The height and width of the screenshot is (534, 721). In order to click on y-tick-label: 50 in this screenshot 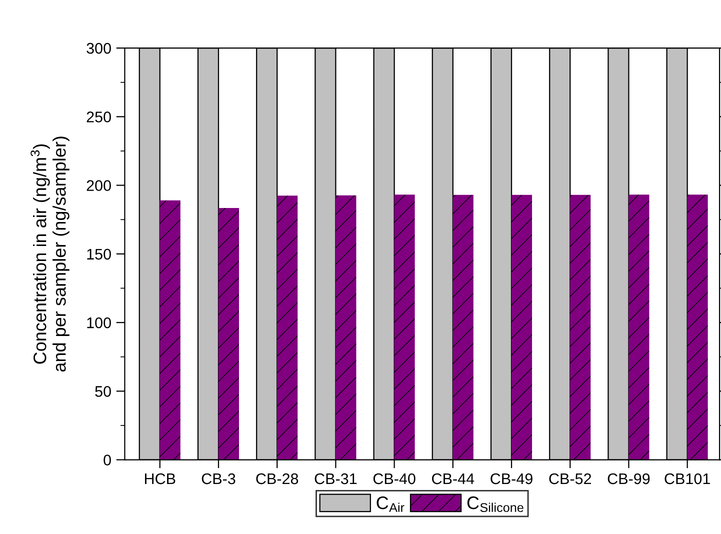, I will do `click(103, 391)`.